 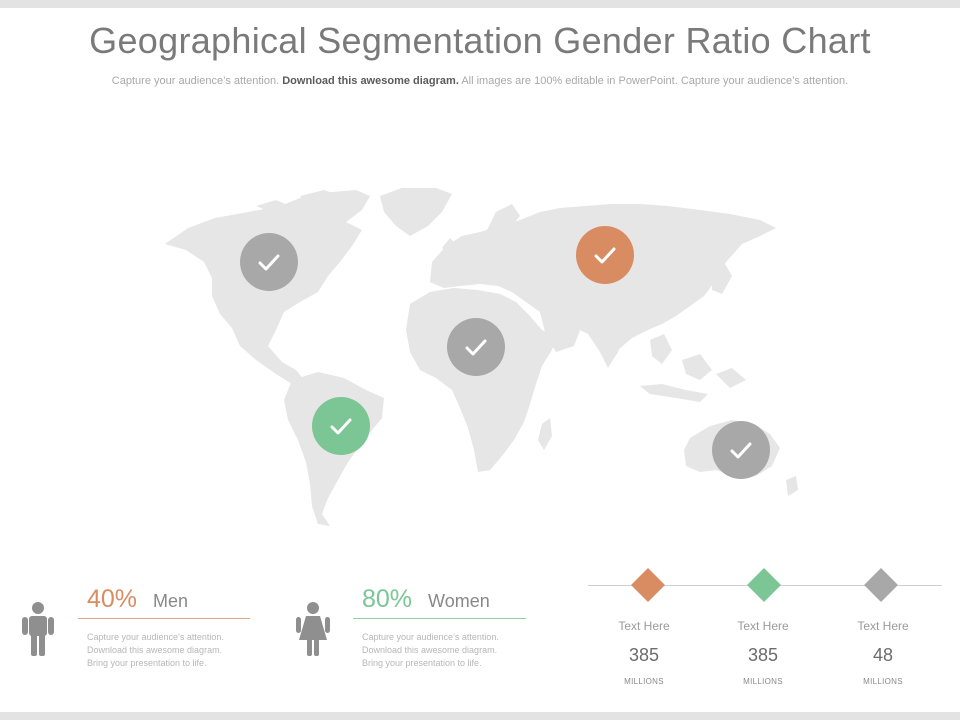 What do you see at coordinates (430, 637) in the screenshot?
I see `women-desc-line: Capture your audience’s attention.` at bounding box center [430, 637].